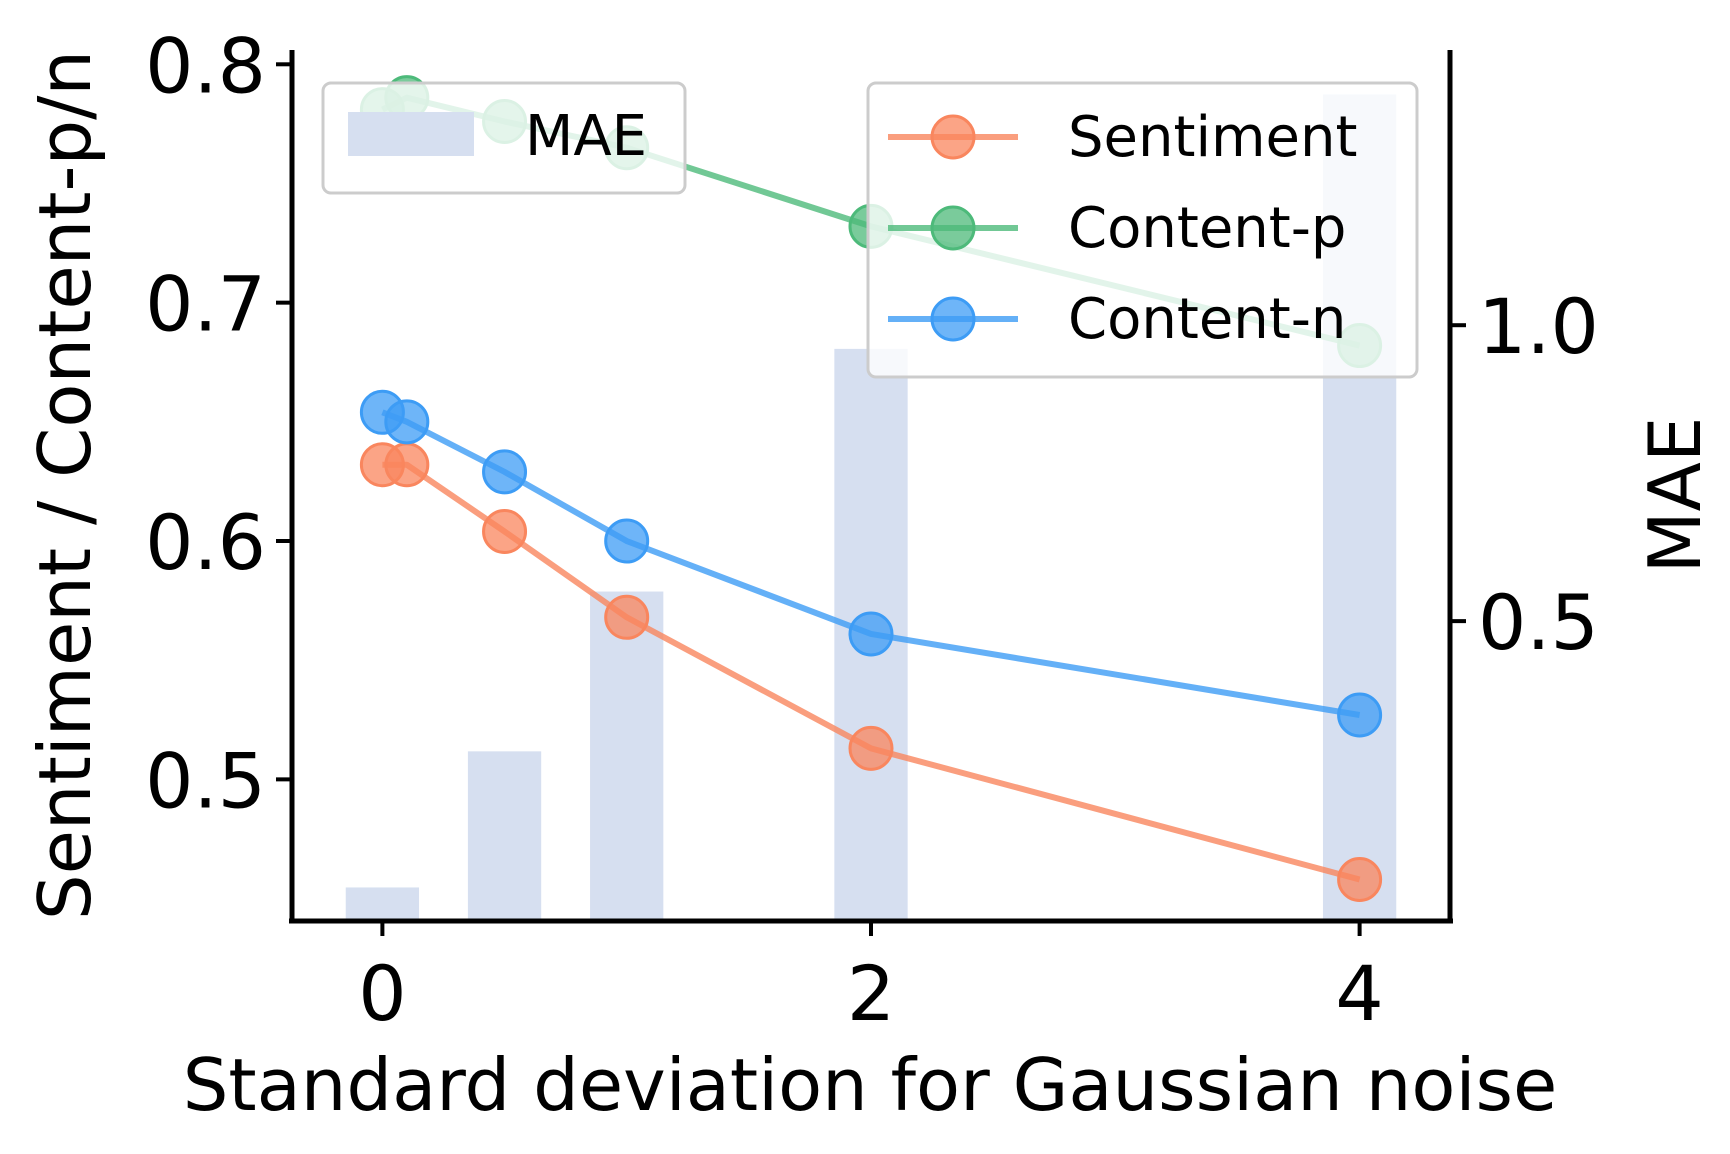 This screenshot has height=1154, width=1730. Describe the element at coordinates (65, 485) in the screenshot. I see `y-axis-label-left: Sentiment / Content-p/n` at that location.